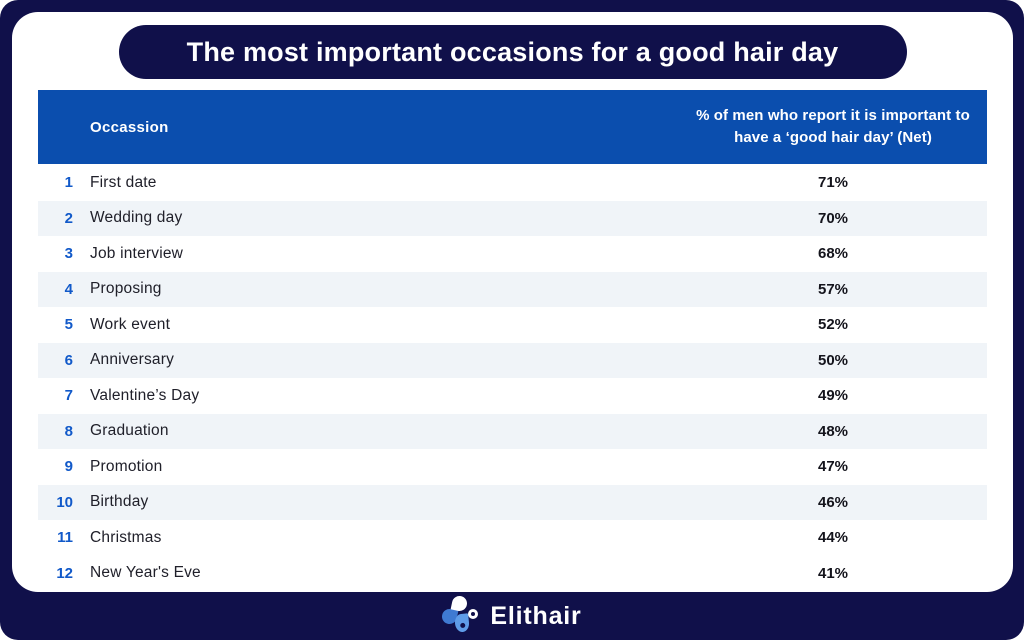 The width and height of the screenshot is (1024, 640). I want to click on occasion-label: Christmas, so click(126, 537).